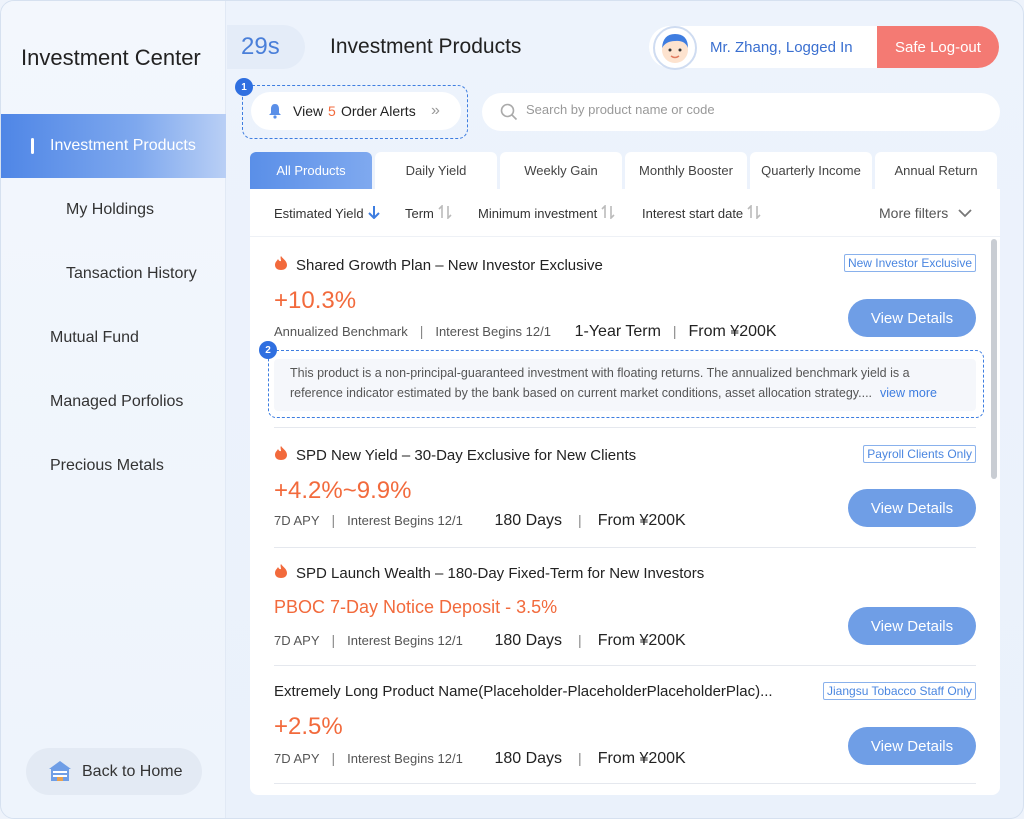  Describe the element at coordinates (343, 490) in the screenshot. I see `product-rate: +4.2%~9.9%` at that location.